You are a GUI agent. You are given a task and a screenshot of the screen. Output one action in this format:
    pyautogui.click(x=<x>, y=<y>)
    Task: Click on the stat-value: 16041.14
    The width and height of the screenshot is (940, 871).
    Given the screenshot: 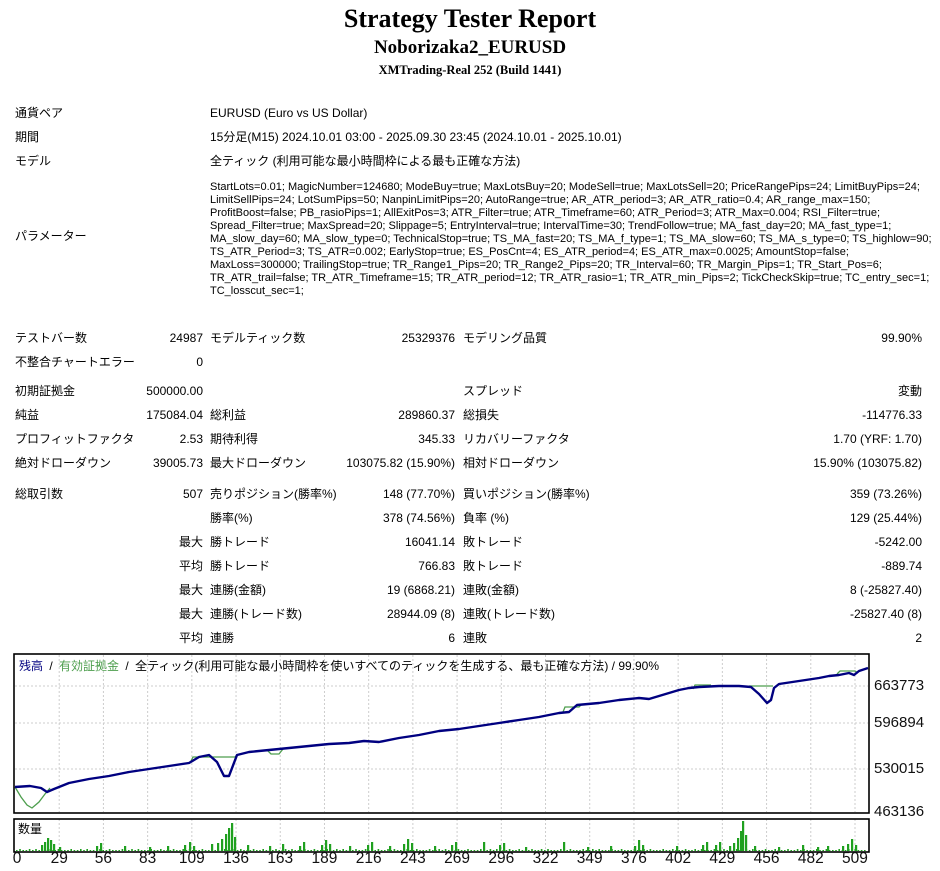 What is the action you would take?
    pyautogui.click(x=429, y=542)
    